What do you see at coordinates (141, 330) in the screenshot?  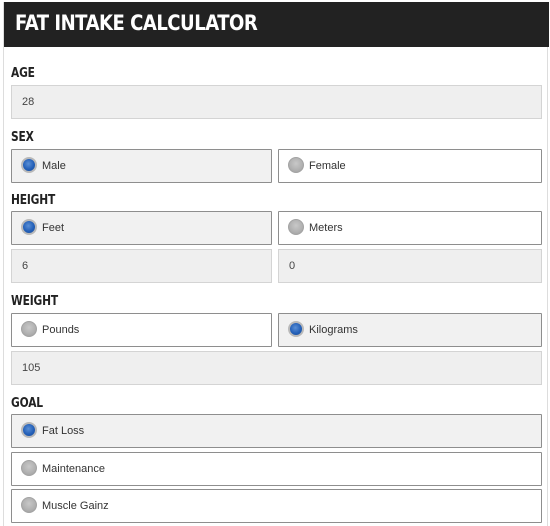 I see `weight-option-pounds: Pounds` at bounding box center [141, 330].